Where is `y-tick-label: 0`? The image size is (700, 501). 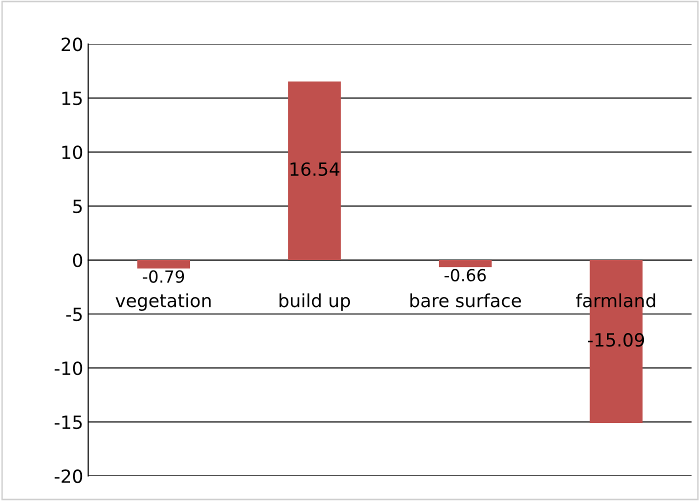
y-tick-label: 0 is located at coordinates (77, 260).